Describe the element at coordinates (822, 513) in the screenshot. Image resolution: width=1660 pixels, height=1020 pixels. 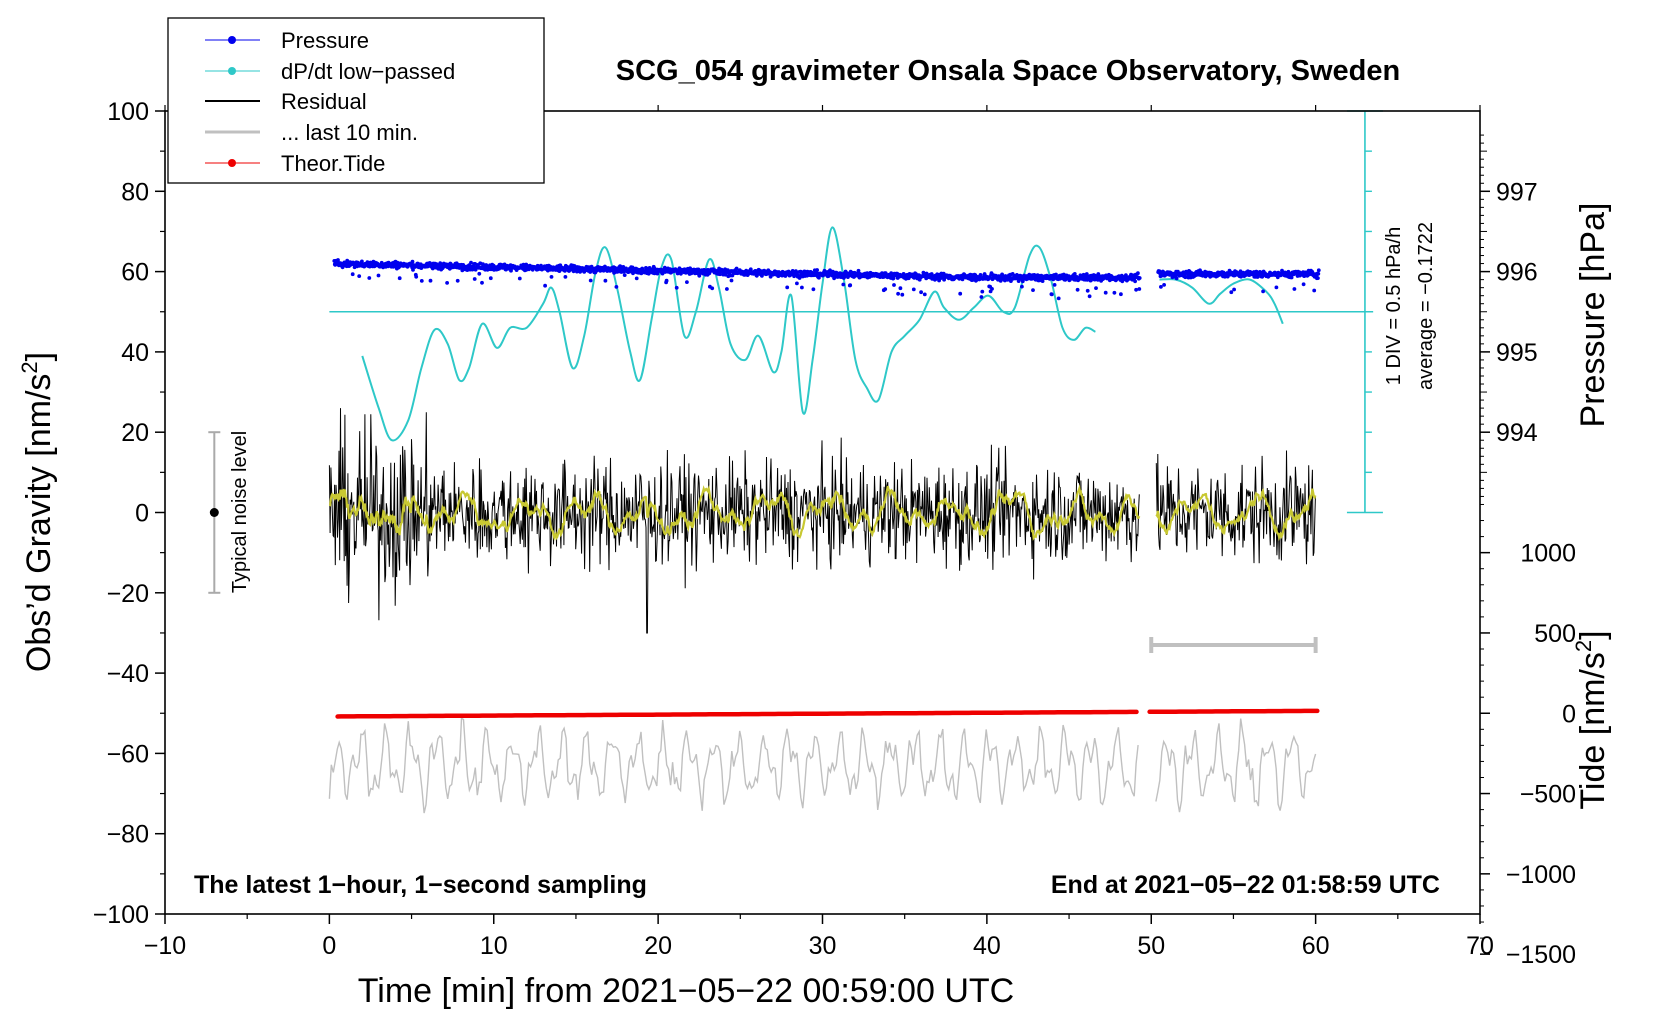
I see `residual-smoothed-line` at that location.